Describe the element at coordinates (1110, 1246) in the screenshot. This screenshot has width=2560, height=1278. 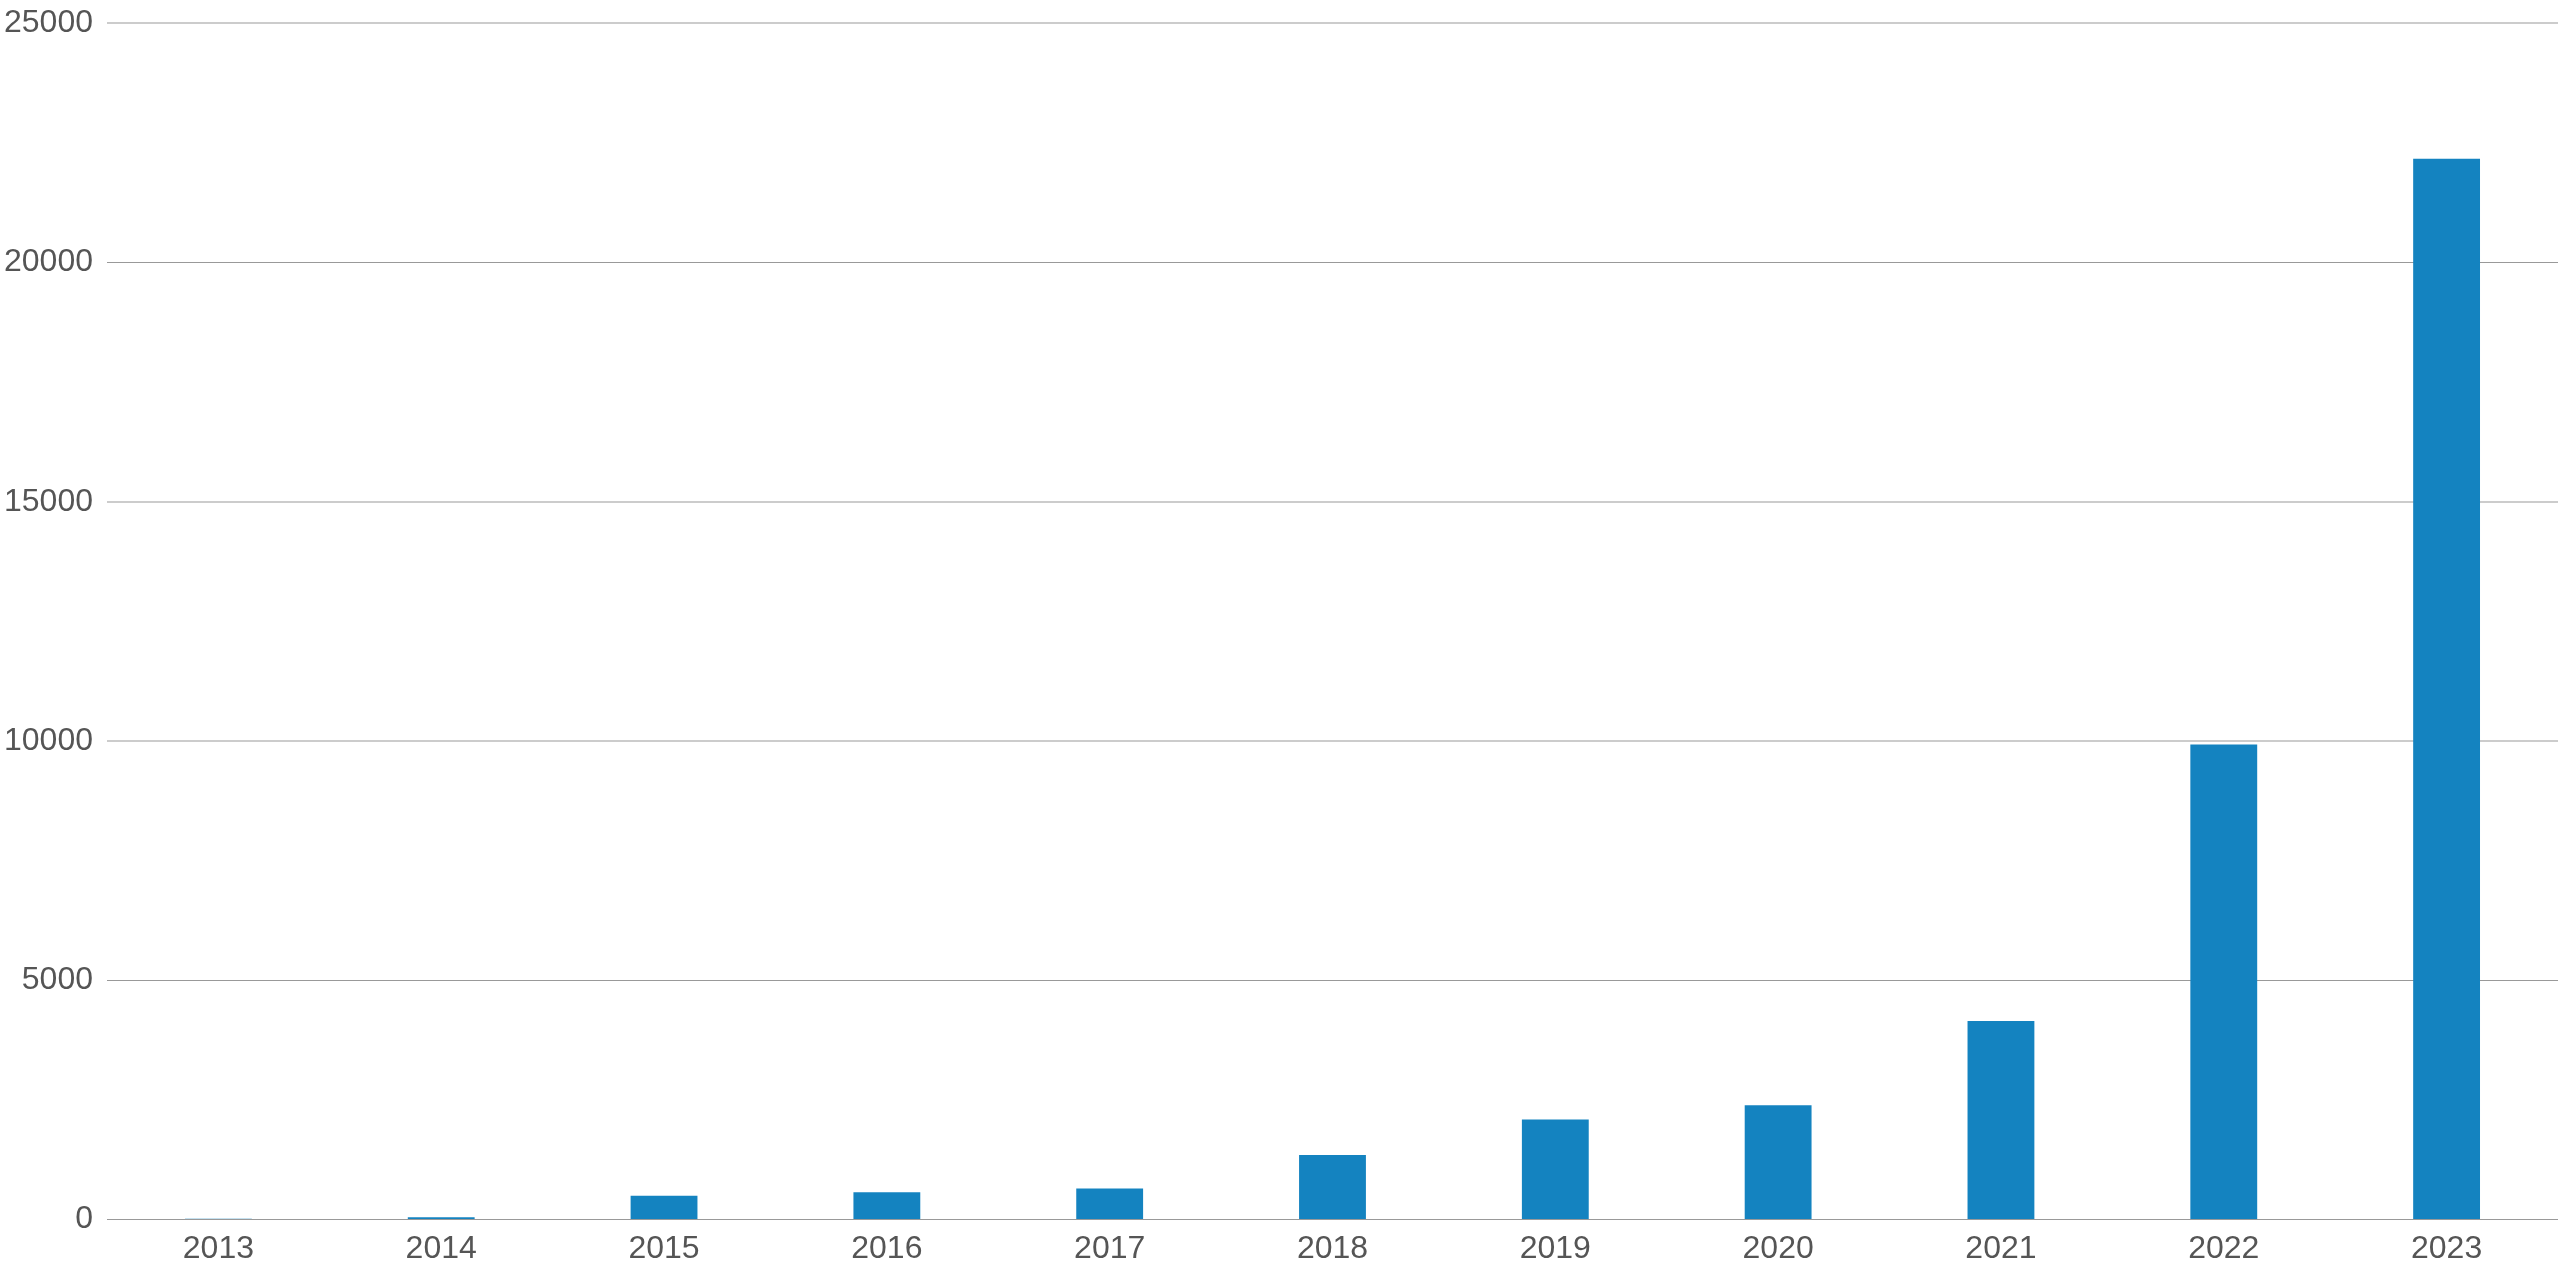
I see `x-tick-label: 2017` at that location.